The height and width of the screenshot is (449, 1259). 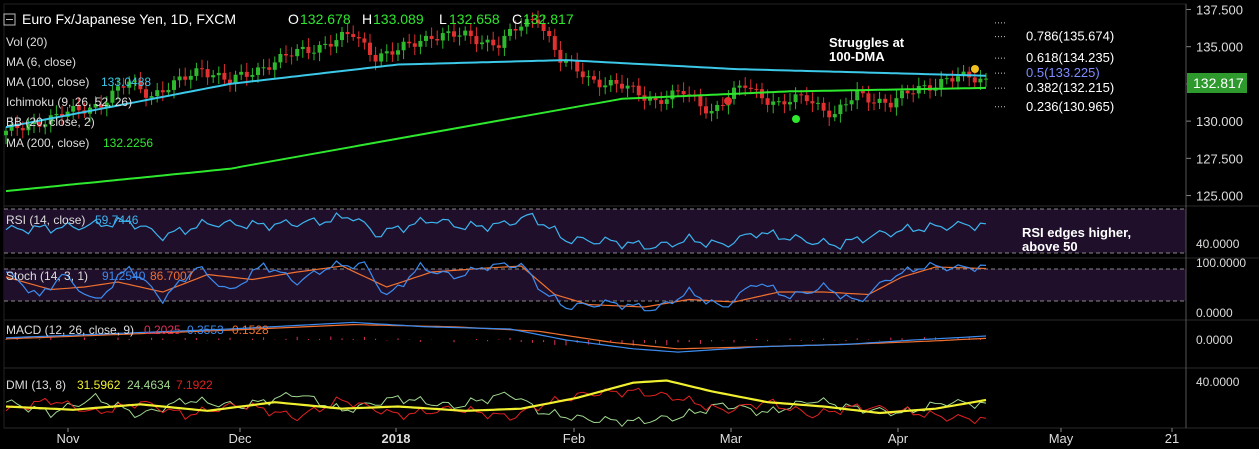 What do you see at coordinates (128, 143) in the screenshot?
I see `ma200-value: 132.2256` at bounding box center [128, 143].